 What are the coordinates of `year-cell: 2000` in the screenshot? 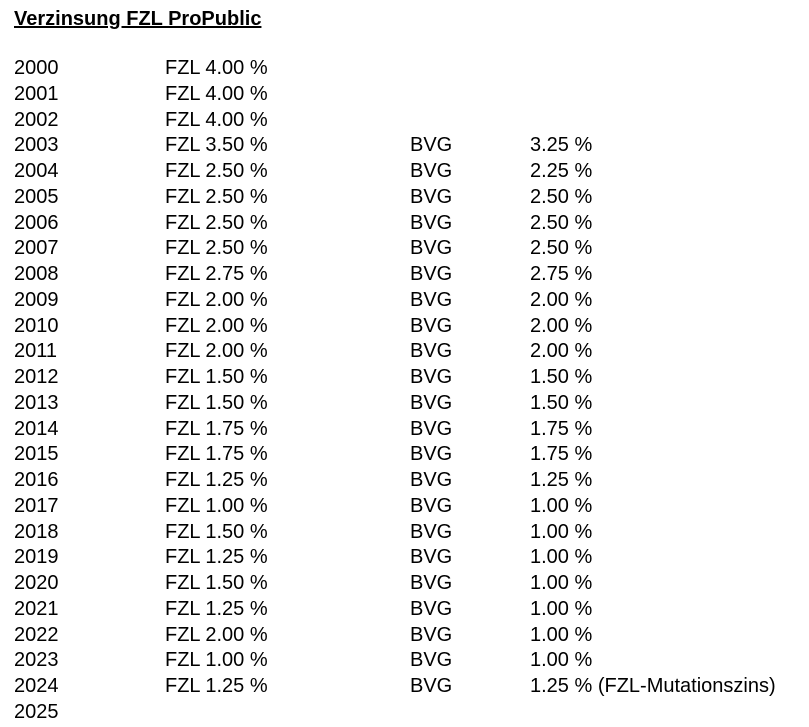 It's located at (36, 68).